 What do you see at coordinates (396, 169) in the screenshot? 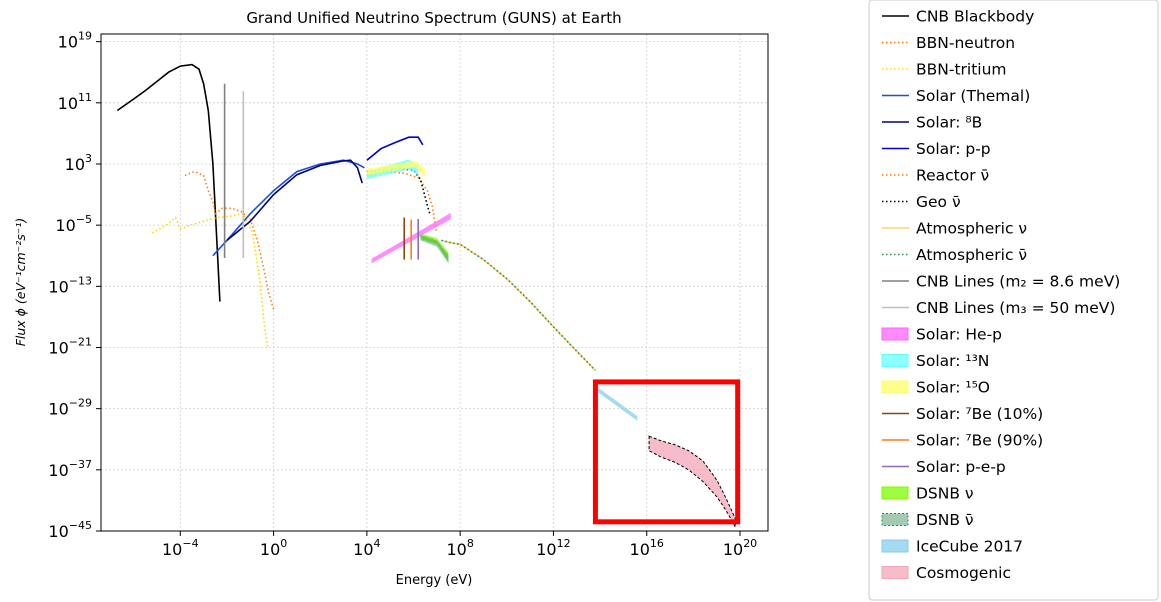
I see `series-band-solar-o` at bounding box center [396, 169].